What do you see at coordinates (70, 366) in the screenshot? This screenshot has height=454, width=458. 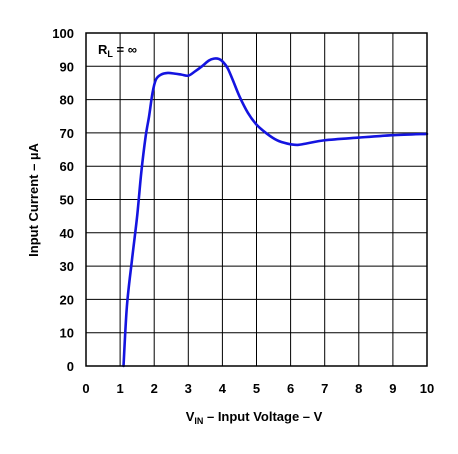 I see `y-tick-label: 0` at bounding box center [70, 366].